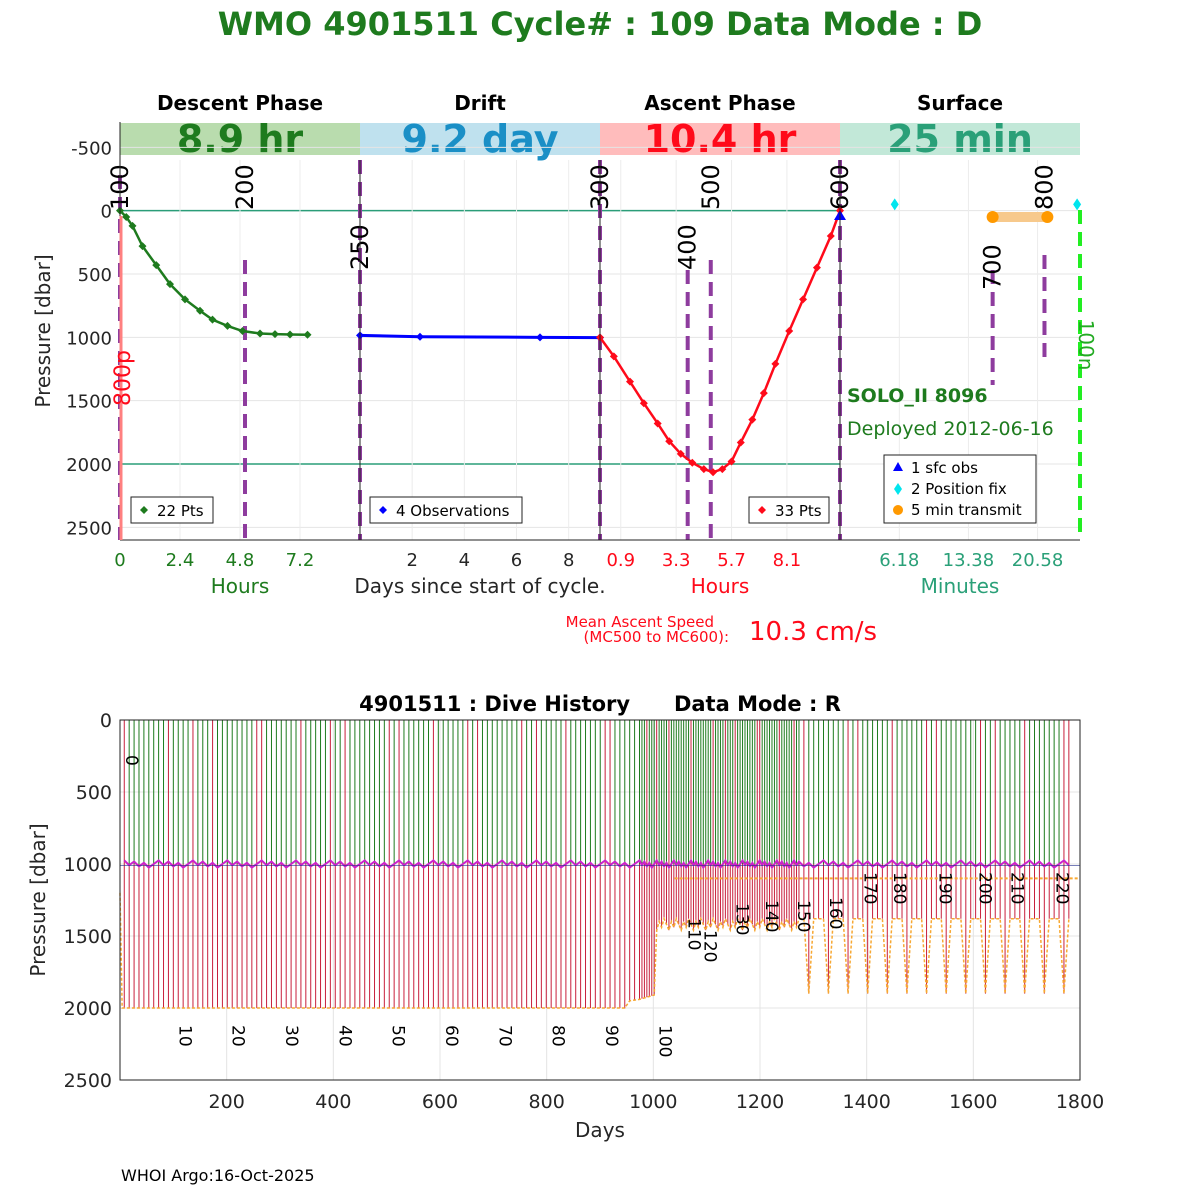  What do you see at coordinates (653, 1102) in the screenshot?
I see `x-tick-label: 1000` at bounding box center [653, 1102].